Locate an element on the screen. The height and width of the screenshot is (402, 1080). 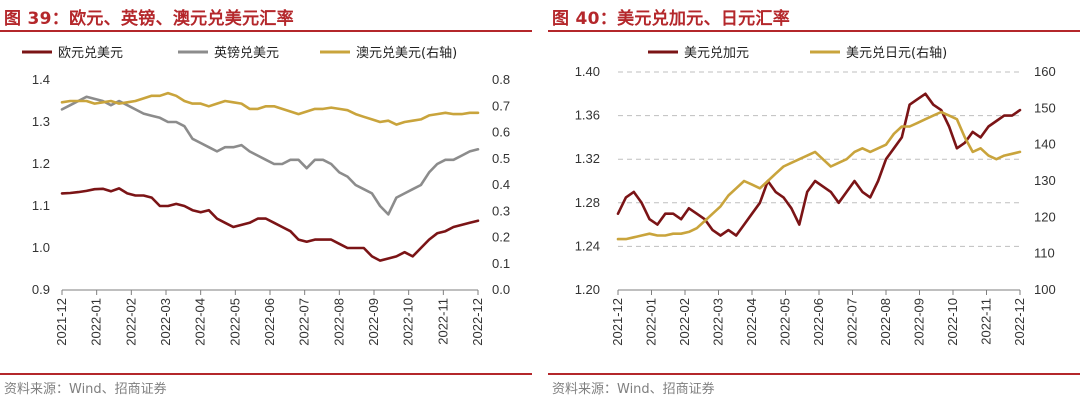
y-right-tick-label: 0.6 is located at coordinates (501, 132).